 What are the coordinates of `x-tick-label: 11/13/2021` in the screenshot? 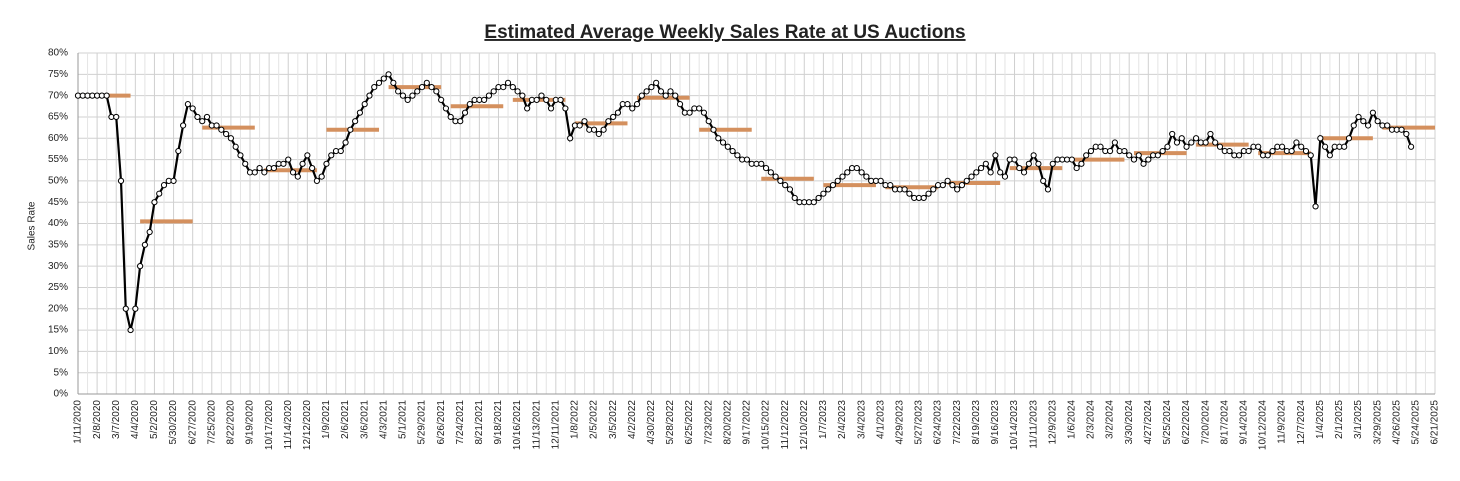 It's located at (536, 425).